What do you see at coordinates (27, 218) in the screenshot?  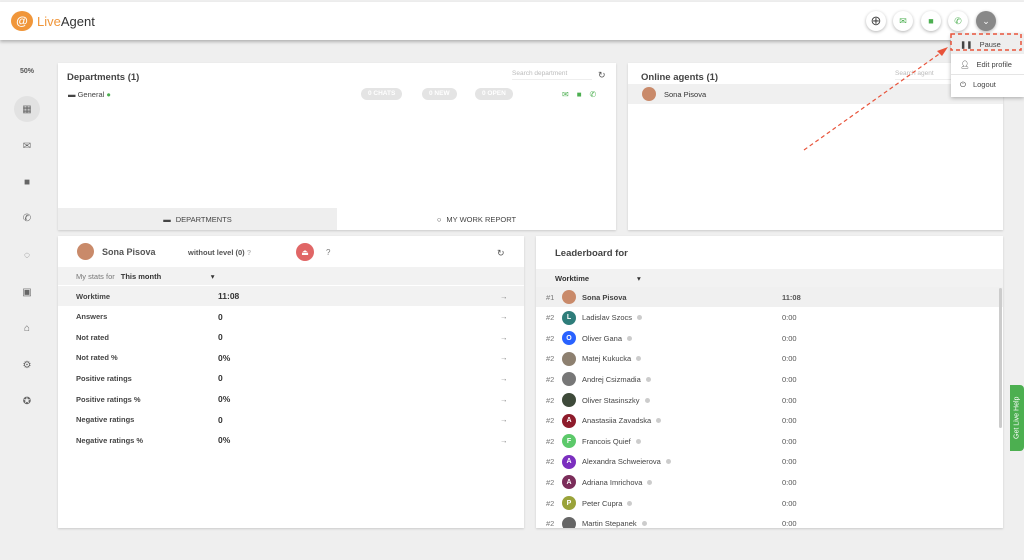 I see `sidebar-calls: ✆` at bounding box center [27, 218].